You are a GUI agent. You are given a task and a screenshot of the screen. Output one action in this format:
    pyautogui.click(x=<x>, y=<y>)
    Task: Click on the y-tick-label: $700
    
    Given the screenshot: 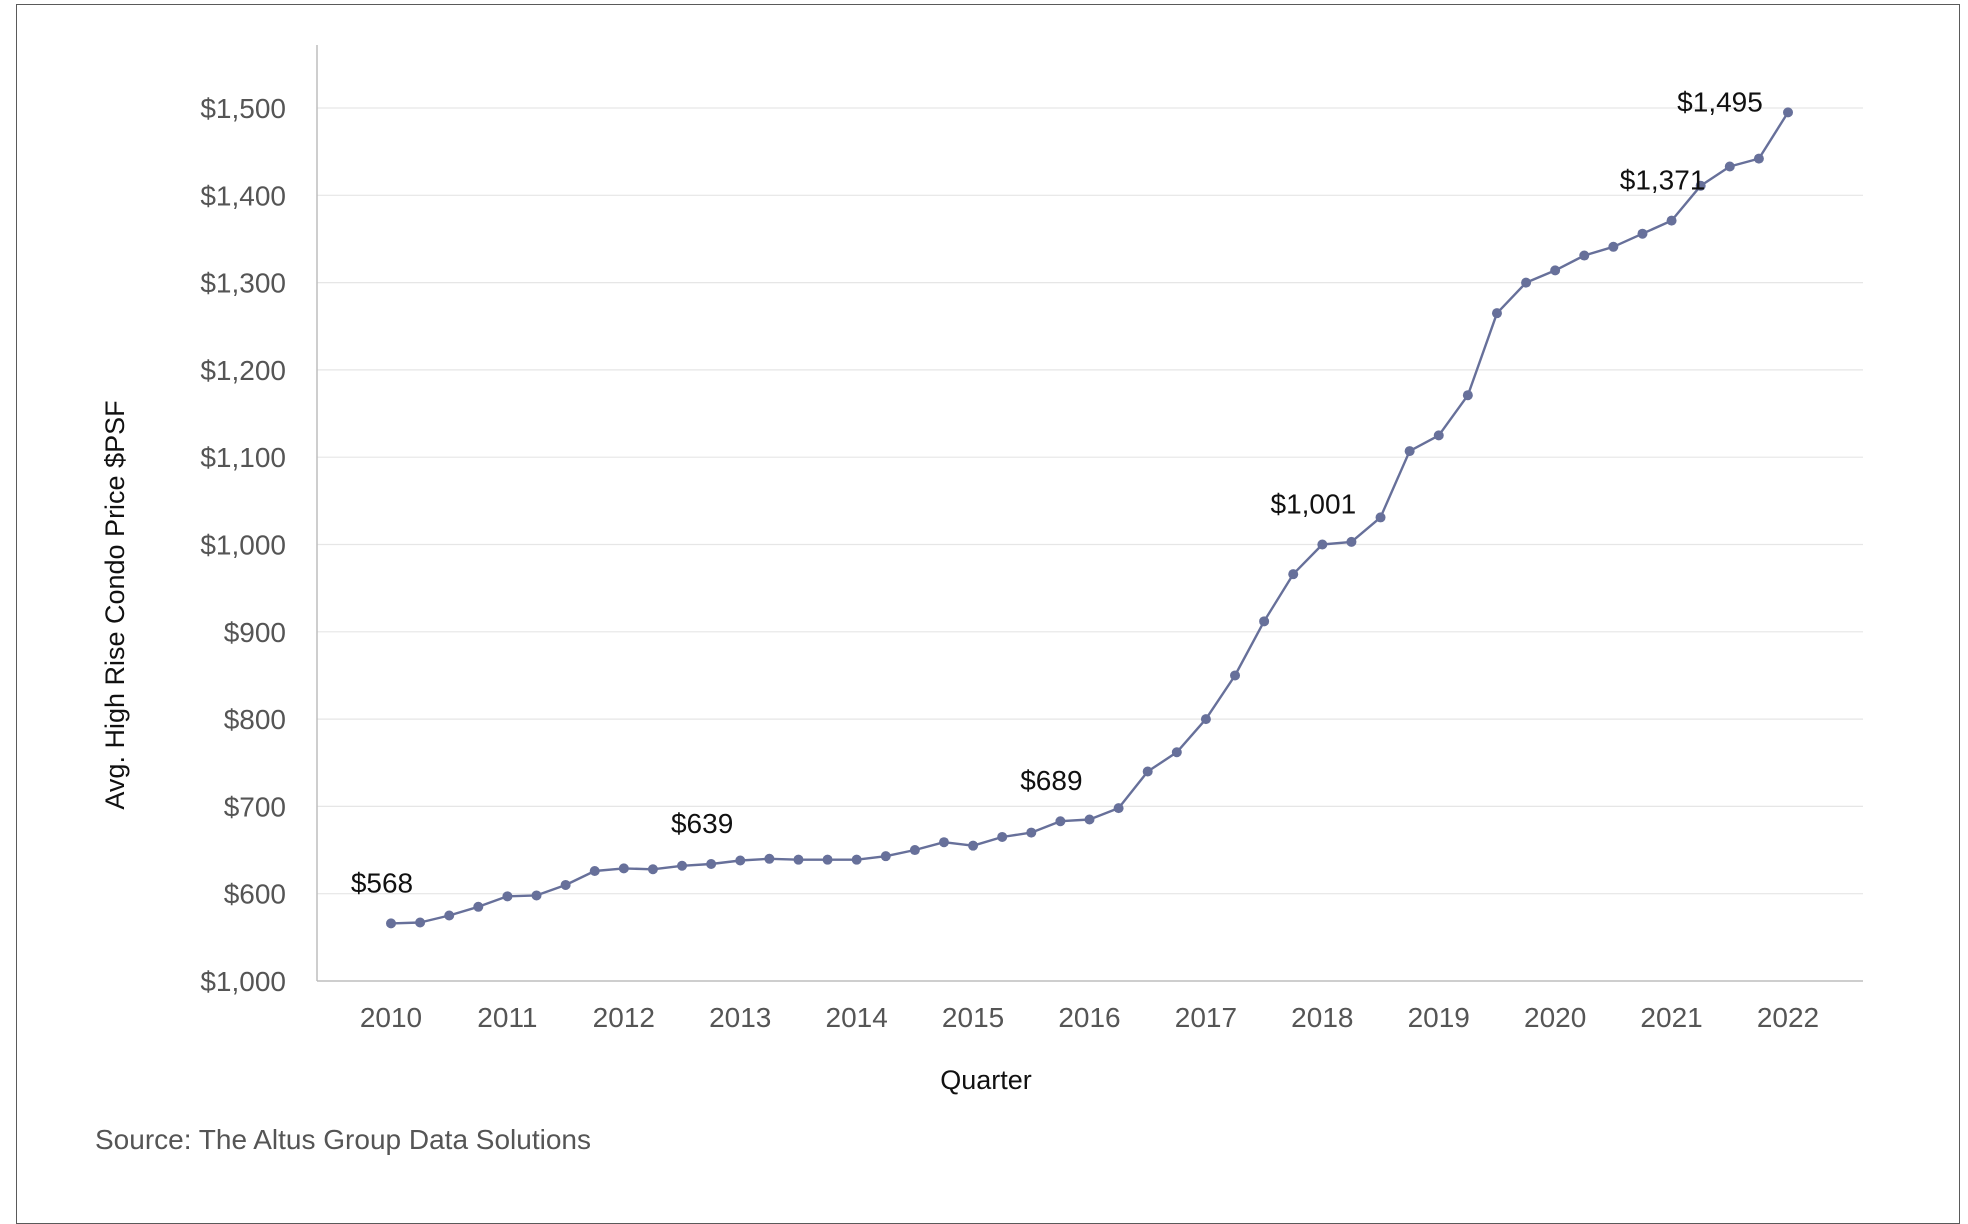 What is the action you would take?
    pyautogui.click(x=255, y=806)
    